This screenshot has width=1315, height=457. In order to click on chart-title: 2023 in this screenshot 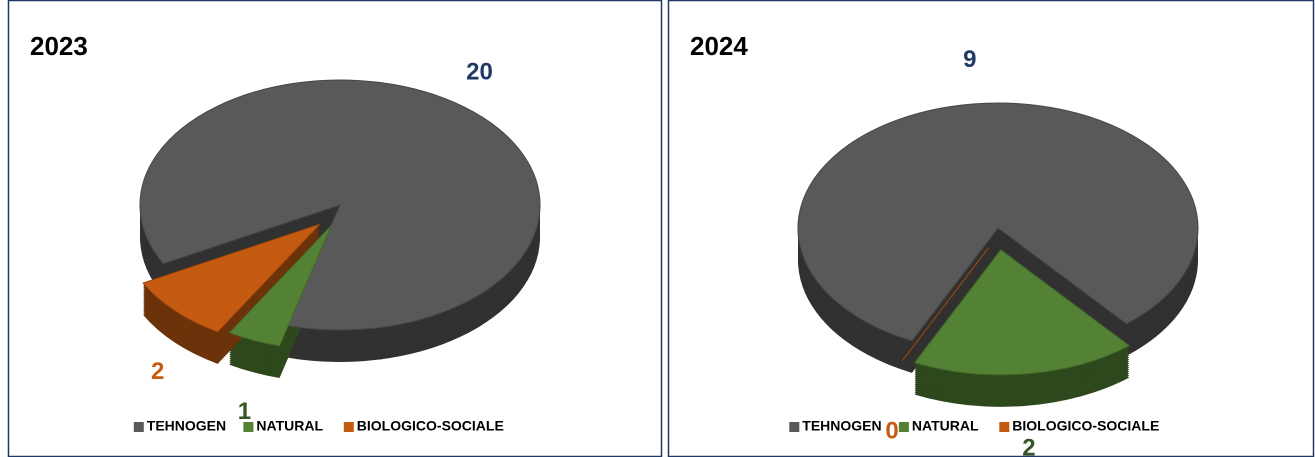, I will do `click(59, 46)`.